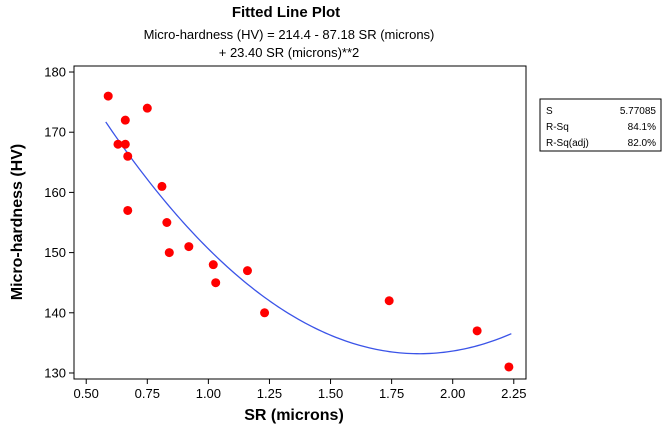  I want to click on y-tick-label: 130, so click(55, 372).